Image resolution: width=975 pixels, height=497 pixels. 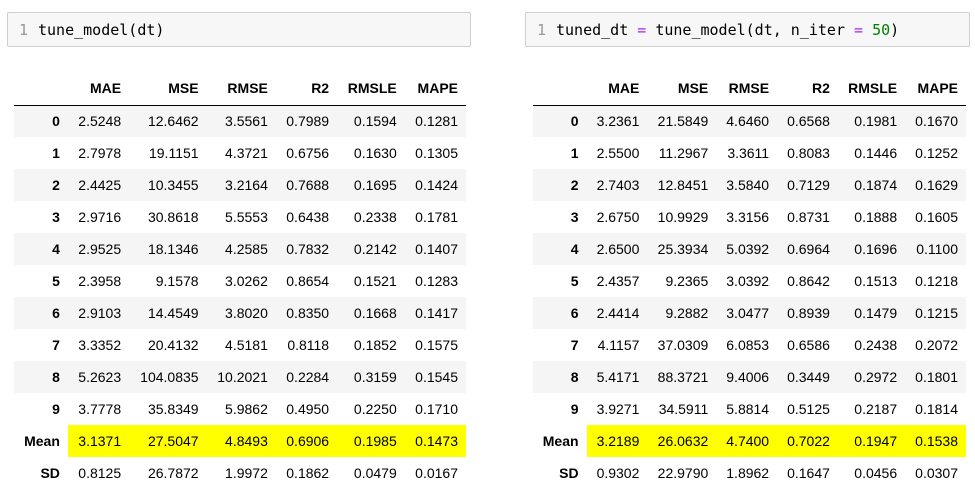 I want to click on cell-mae: 2.7403, so click(x=618, y=185).